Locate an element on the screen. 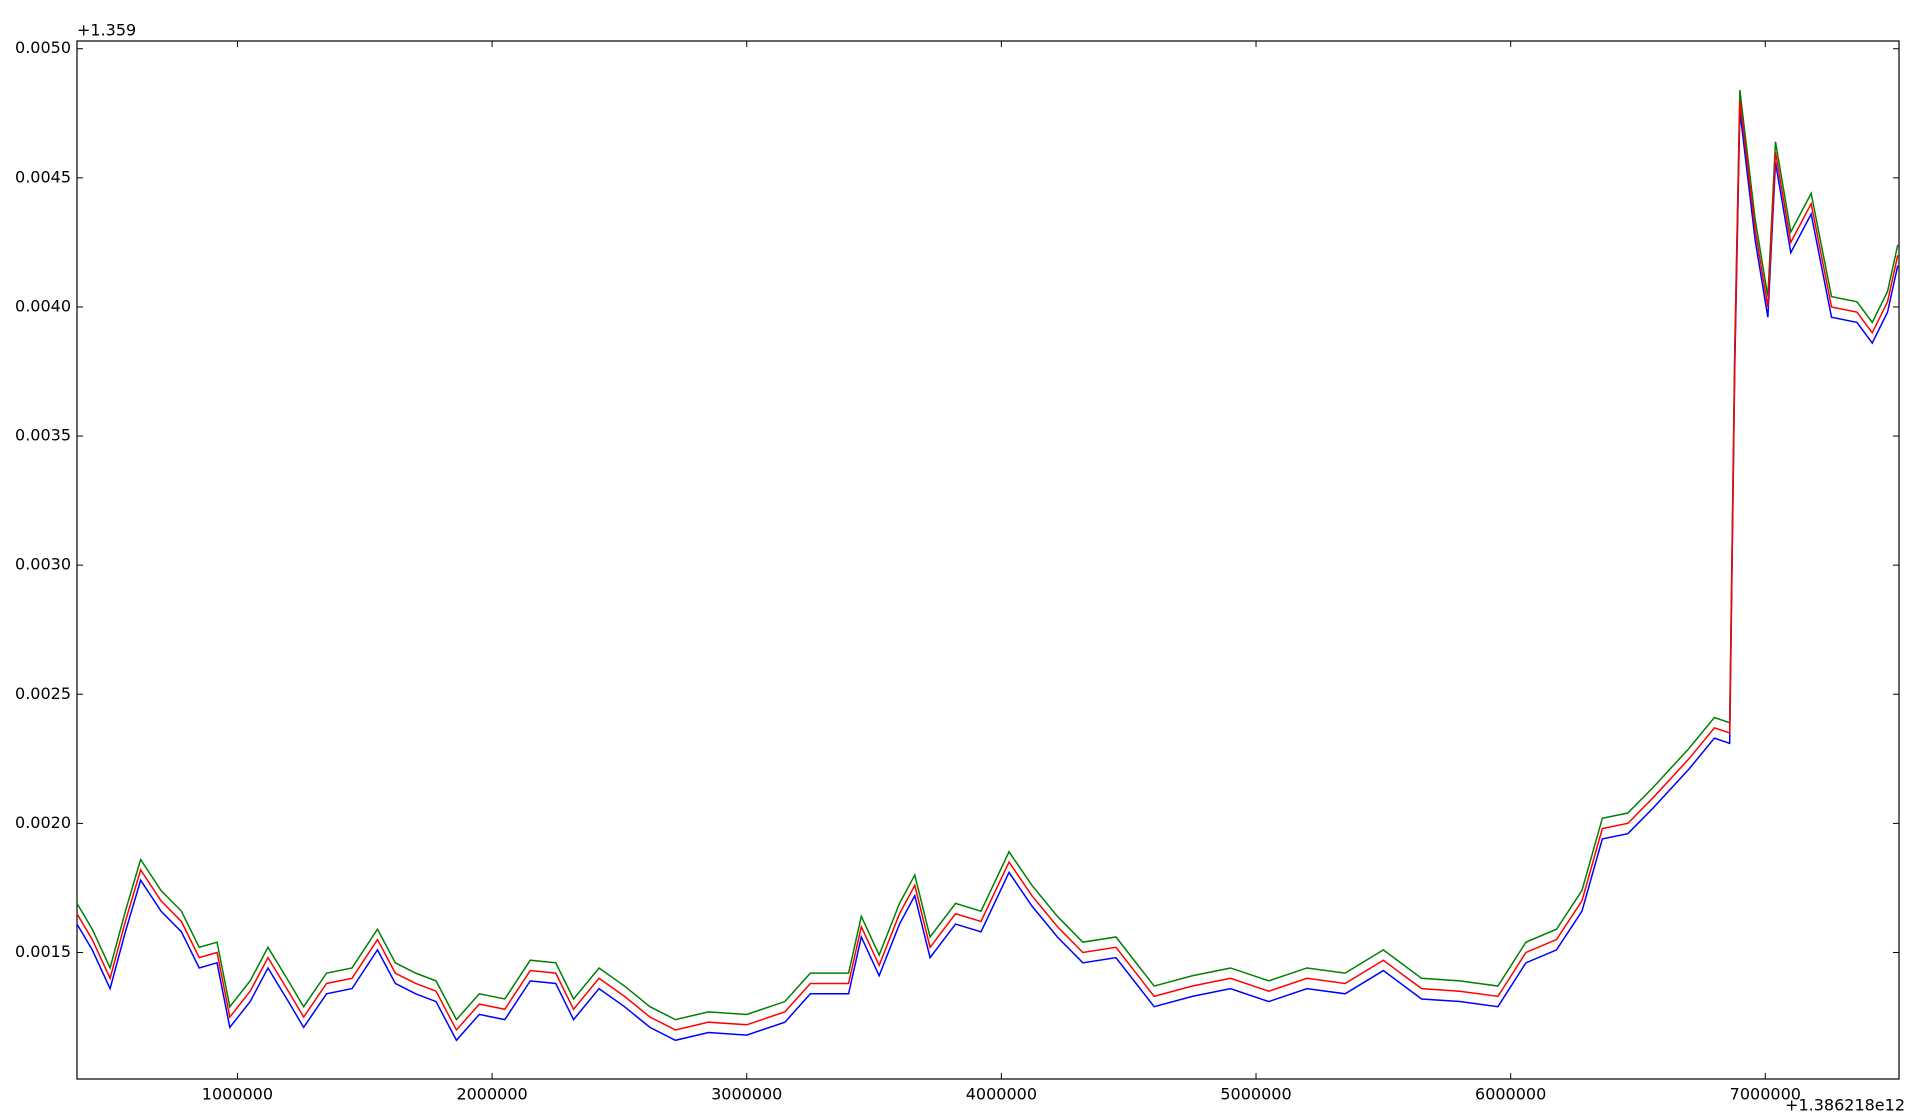 This screenshot has width=1909, height=1116. y-tick-label: 0.0025 is located at coordinates (43, 693).